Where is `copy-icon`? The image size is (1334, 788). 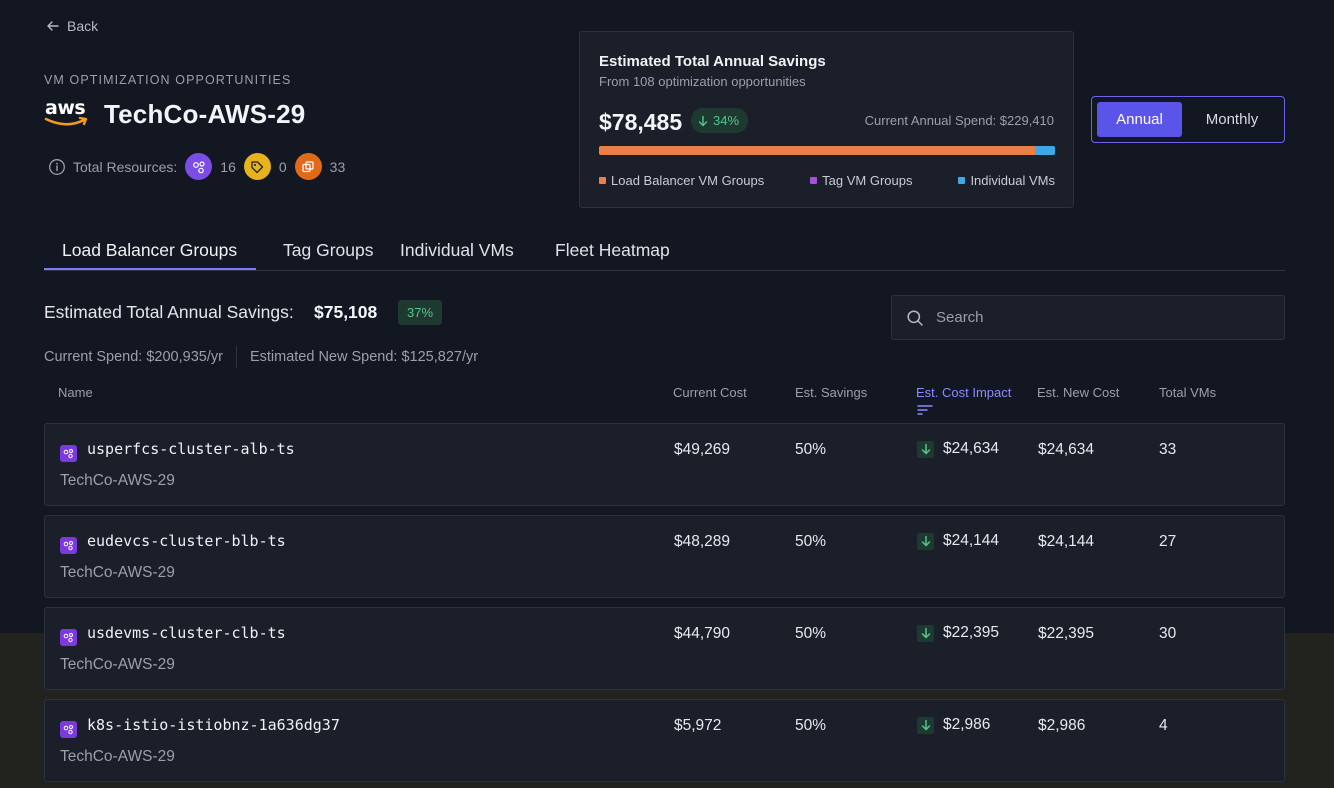
copy-icon is located at coordinates (308, 166).